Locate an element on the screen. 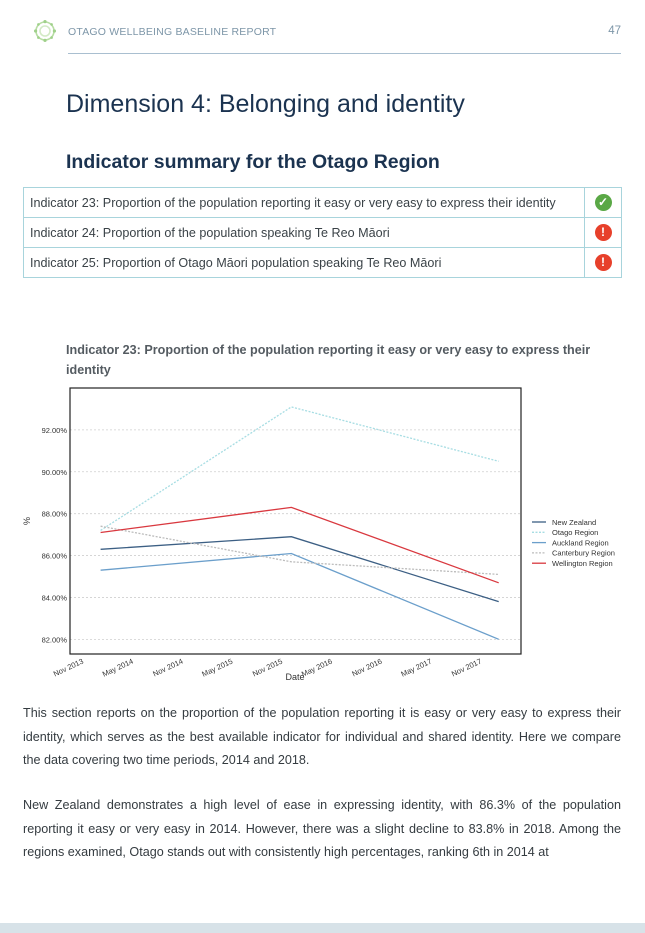  legend-label: New Zealand is located at coordinates (574, 522).